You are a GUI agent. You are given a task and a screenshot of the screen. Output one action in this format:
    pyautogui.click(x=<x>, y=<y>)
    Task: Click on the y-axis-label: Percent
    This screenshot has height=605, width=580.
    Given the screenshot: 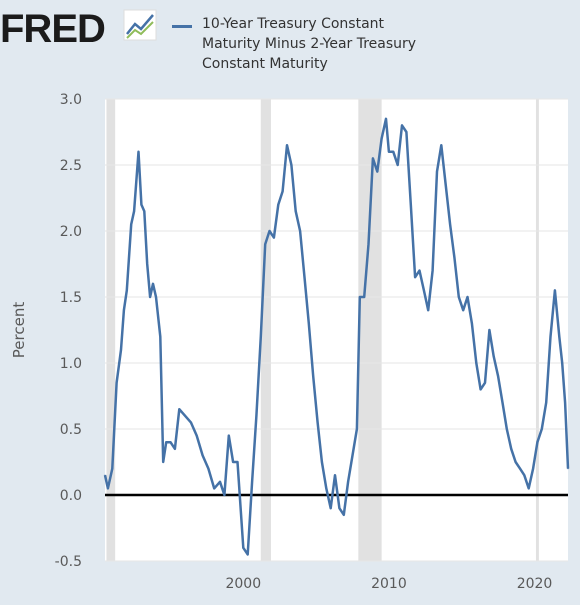 What is the action you would take?
    pyautogui.click(x=19, y=330)
    